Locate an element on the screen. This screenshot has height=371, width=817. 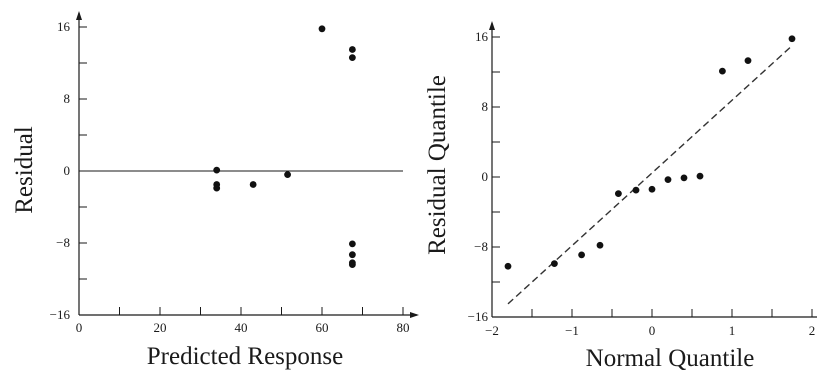
y-axis-title: Residual Quantile is located at coordinates (437, 165).